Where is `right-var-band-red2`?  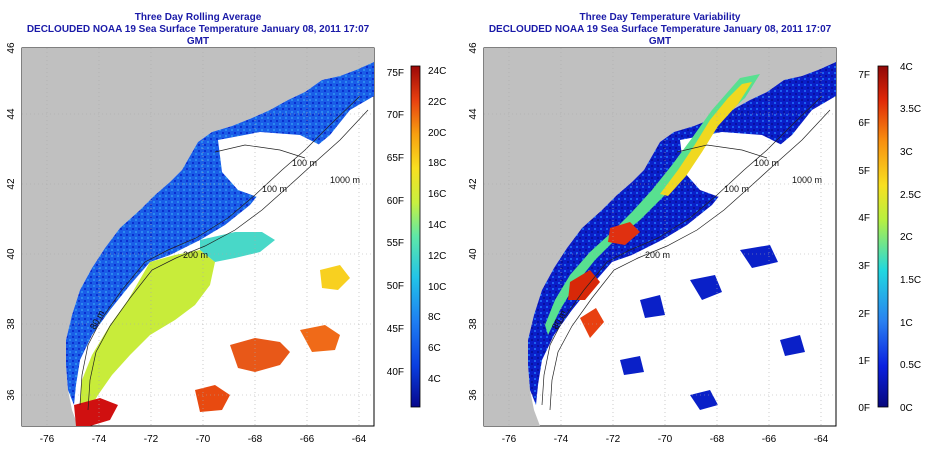
right-var-band-red2 is located at coordinates (584, 285).